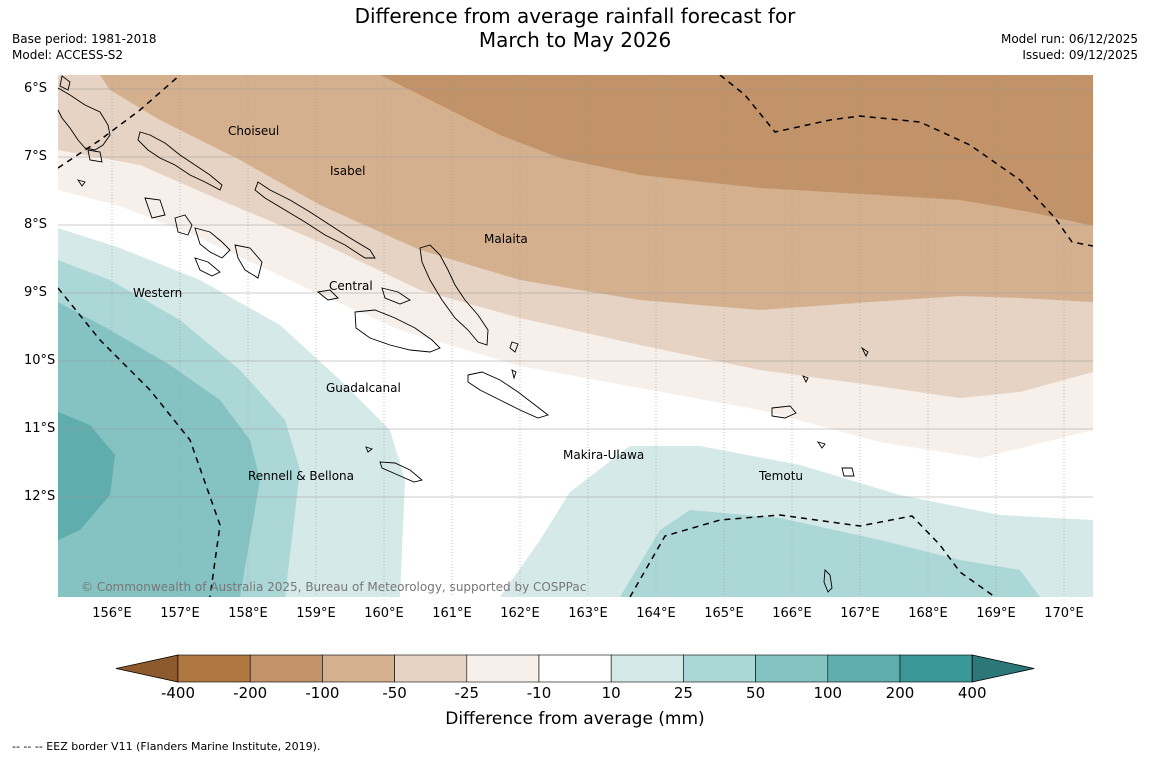  Describe the element at coordinates (781, 476) in the screenshot. I see `region-label: Temotu` at that location.